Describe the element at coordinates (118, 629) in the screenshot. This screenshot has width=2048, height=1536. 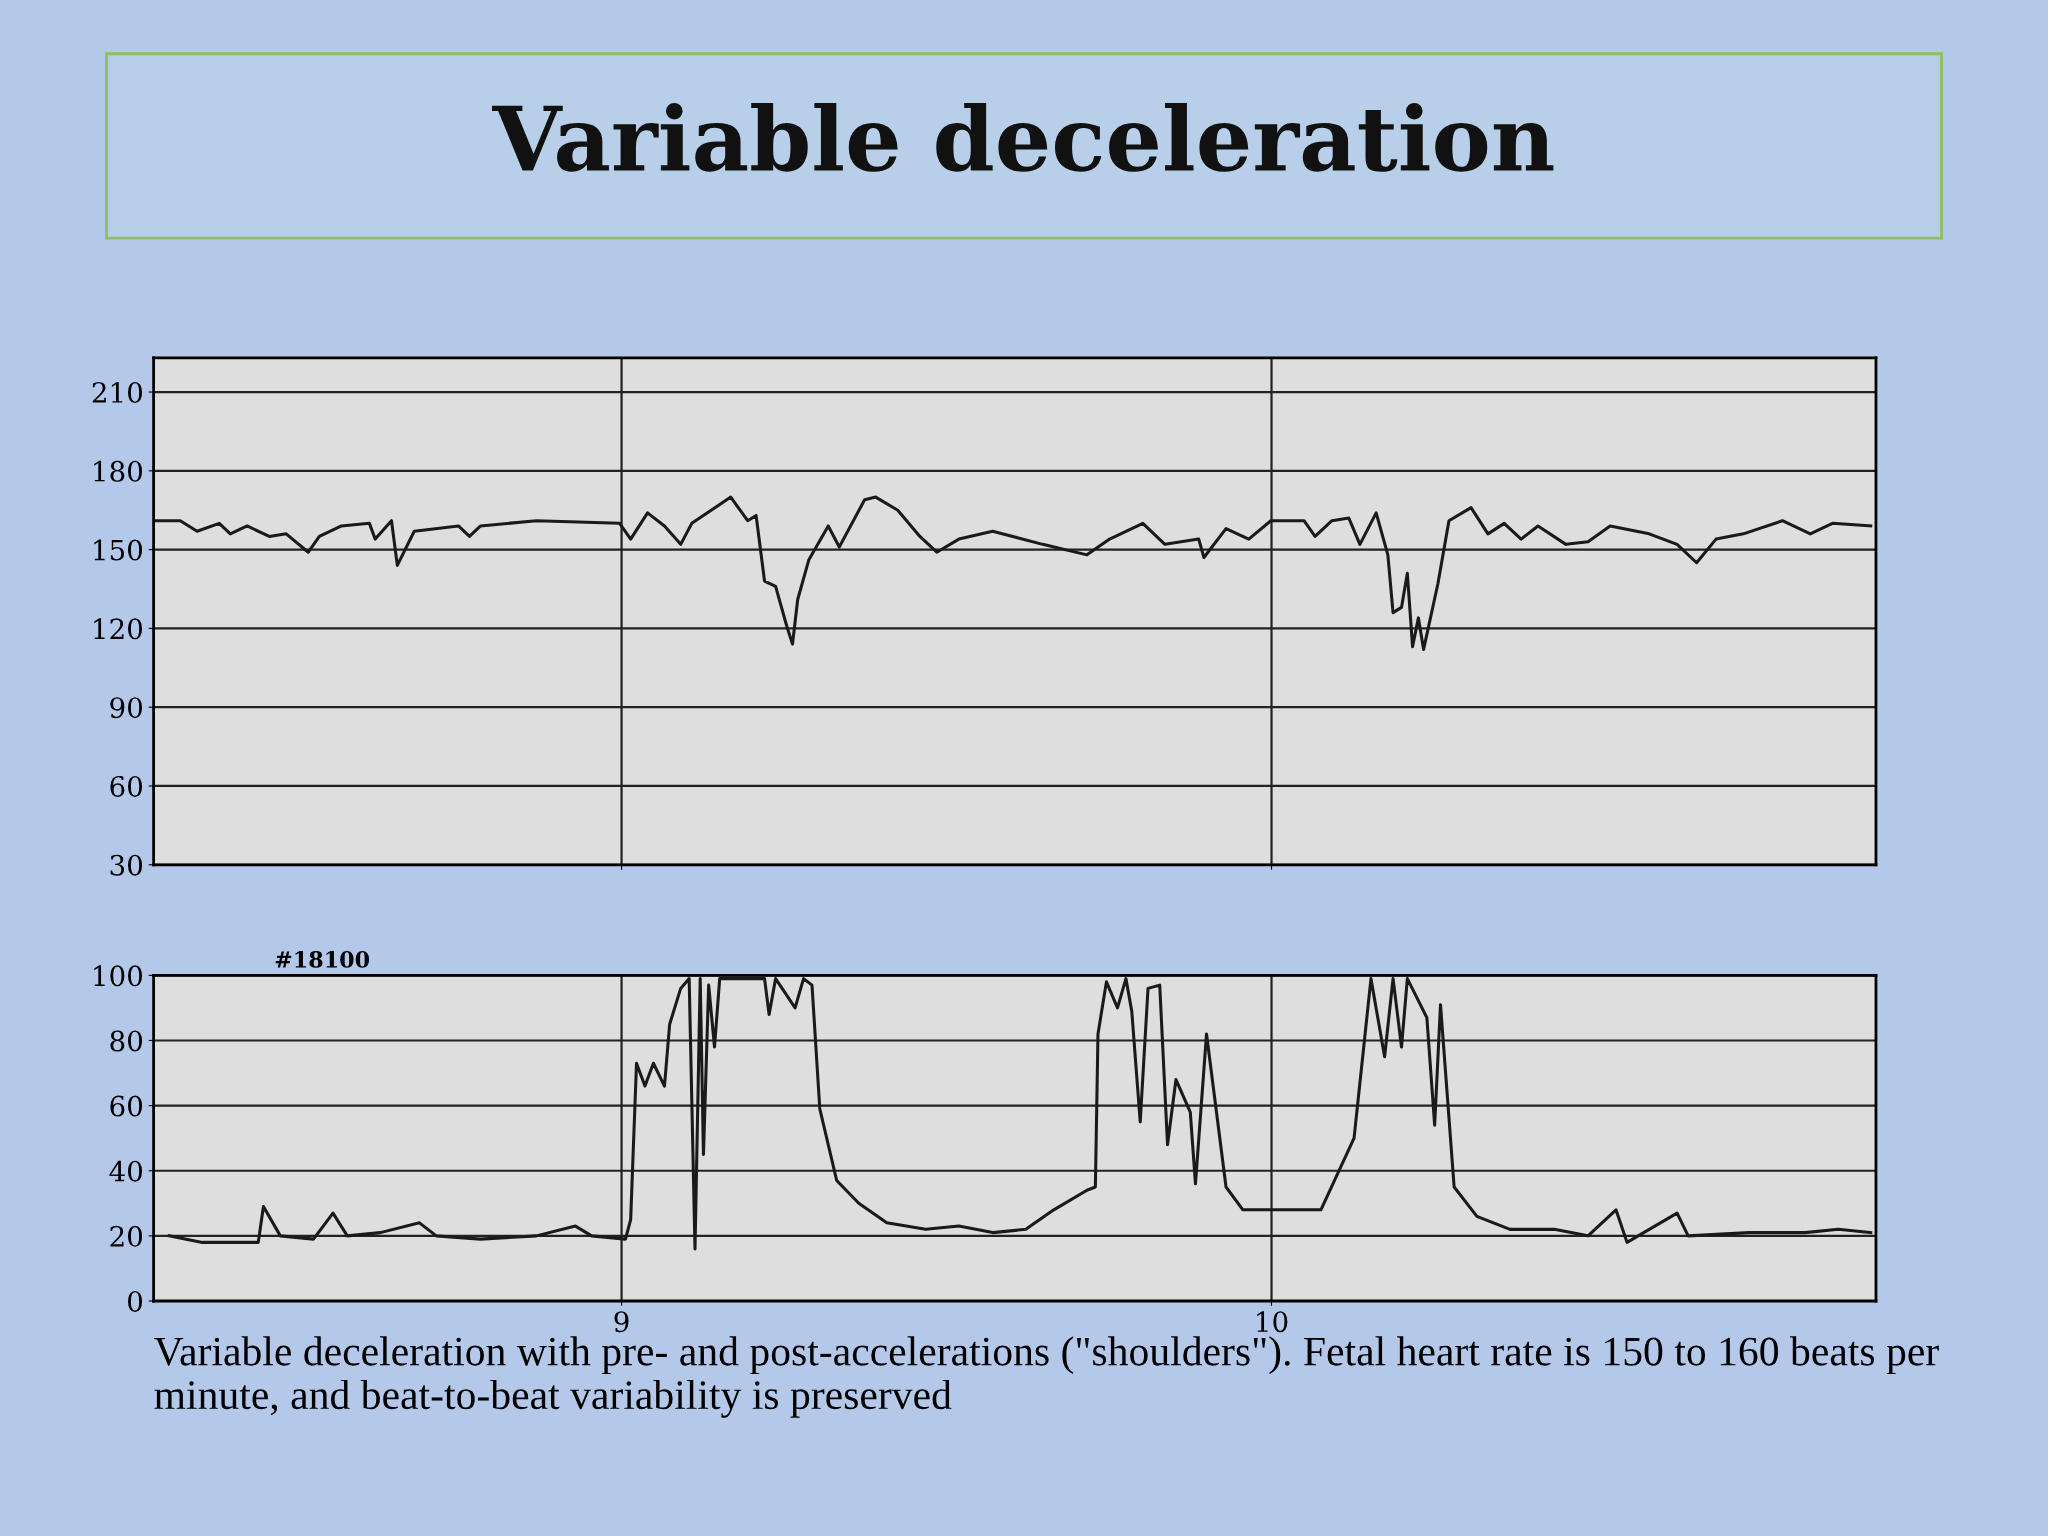
I see `y-tick-label: 120` at that location.